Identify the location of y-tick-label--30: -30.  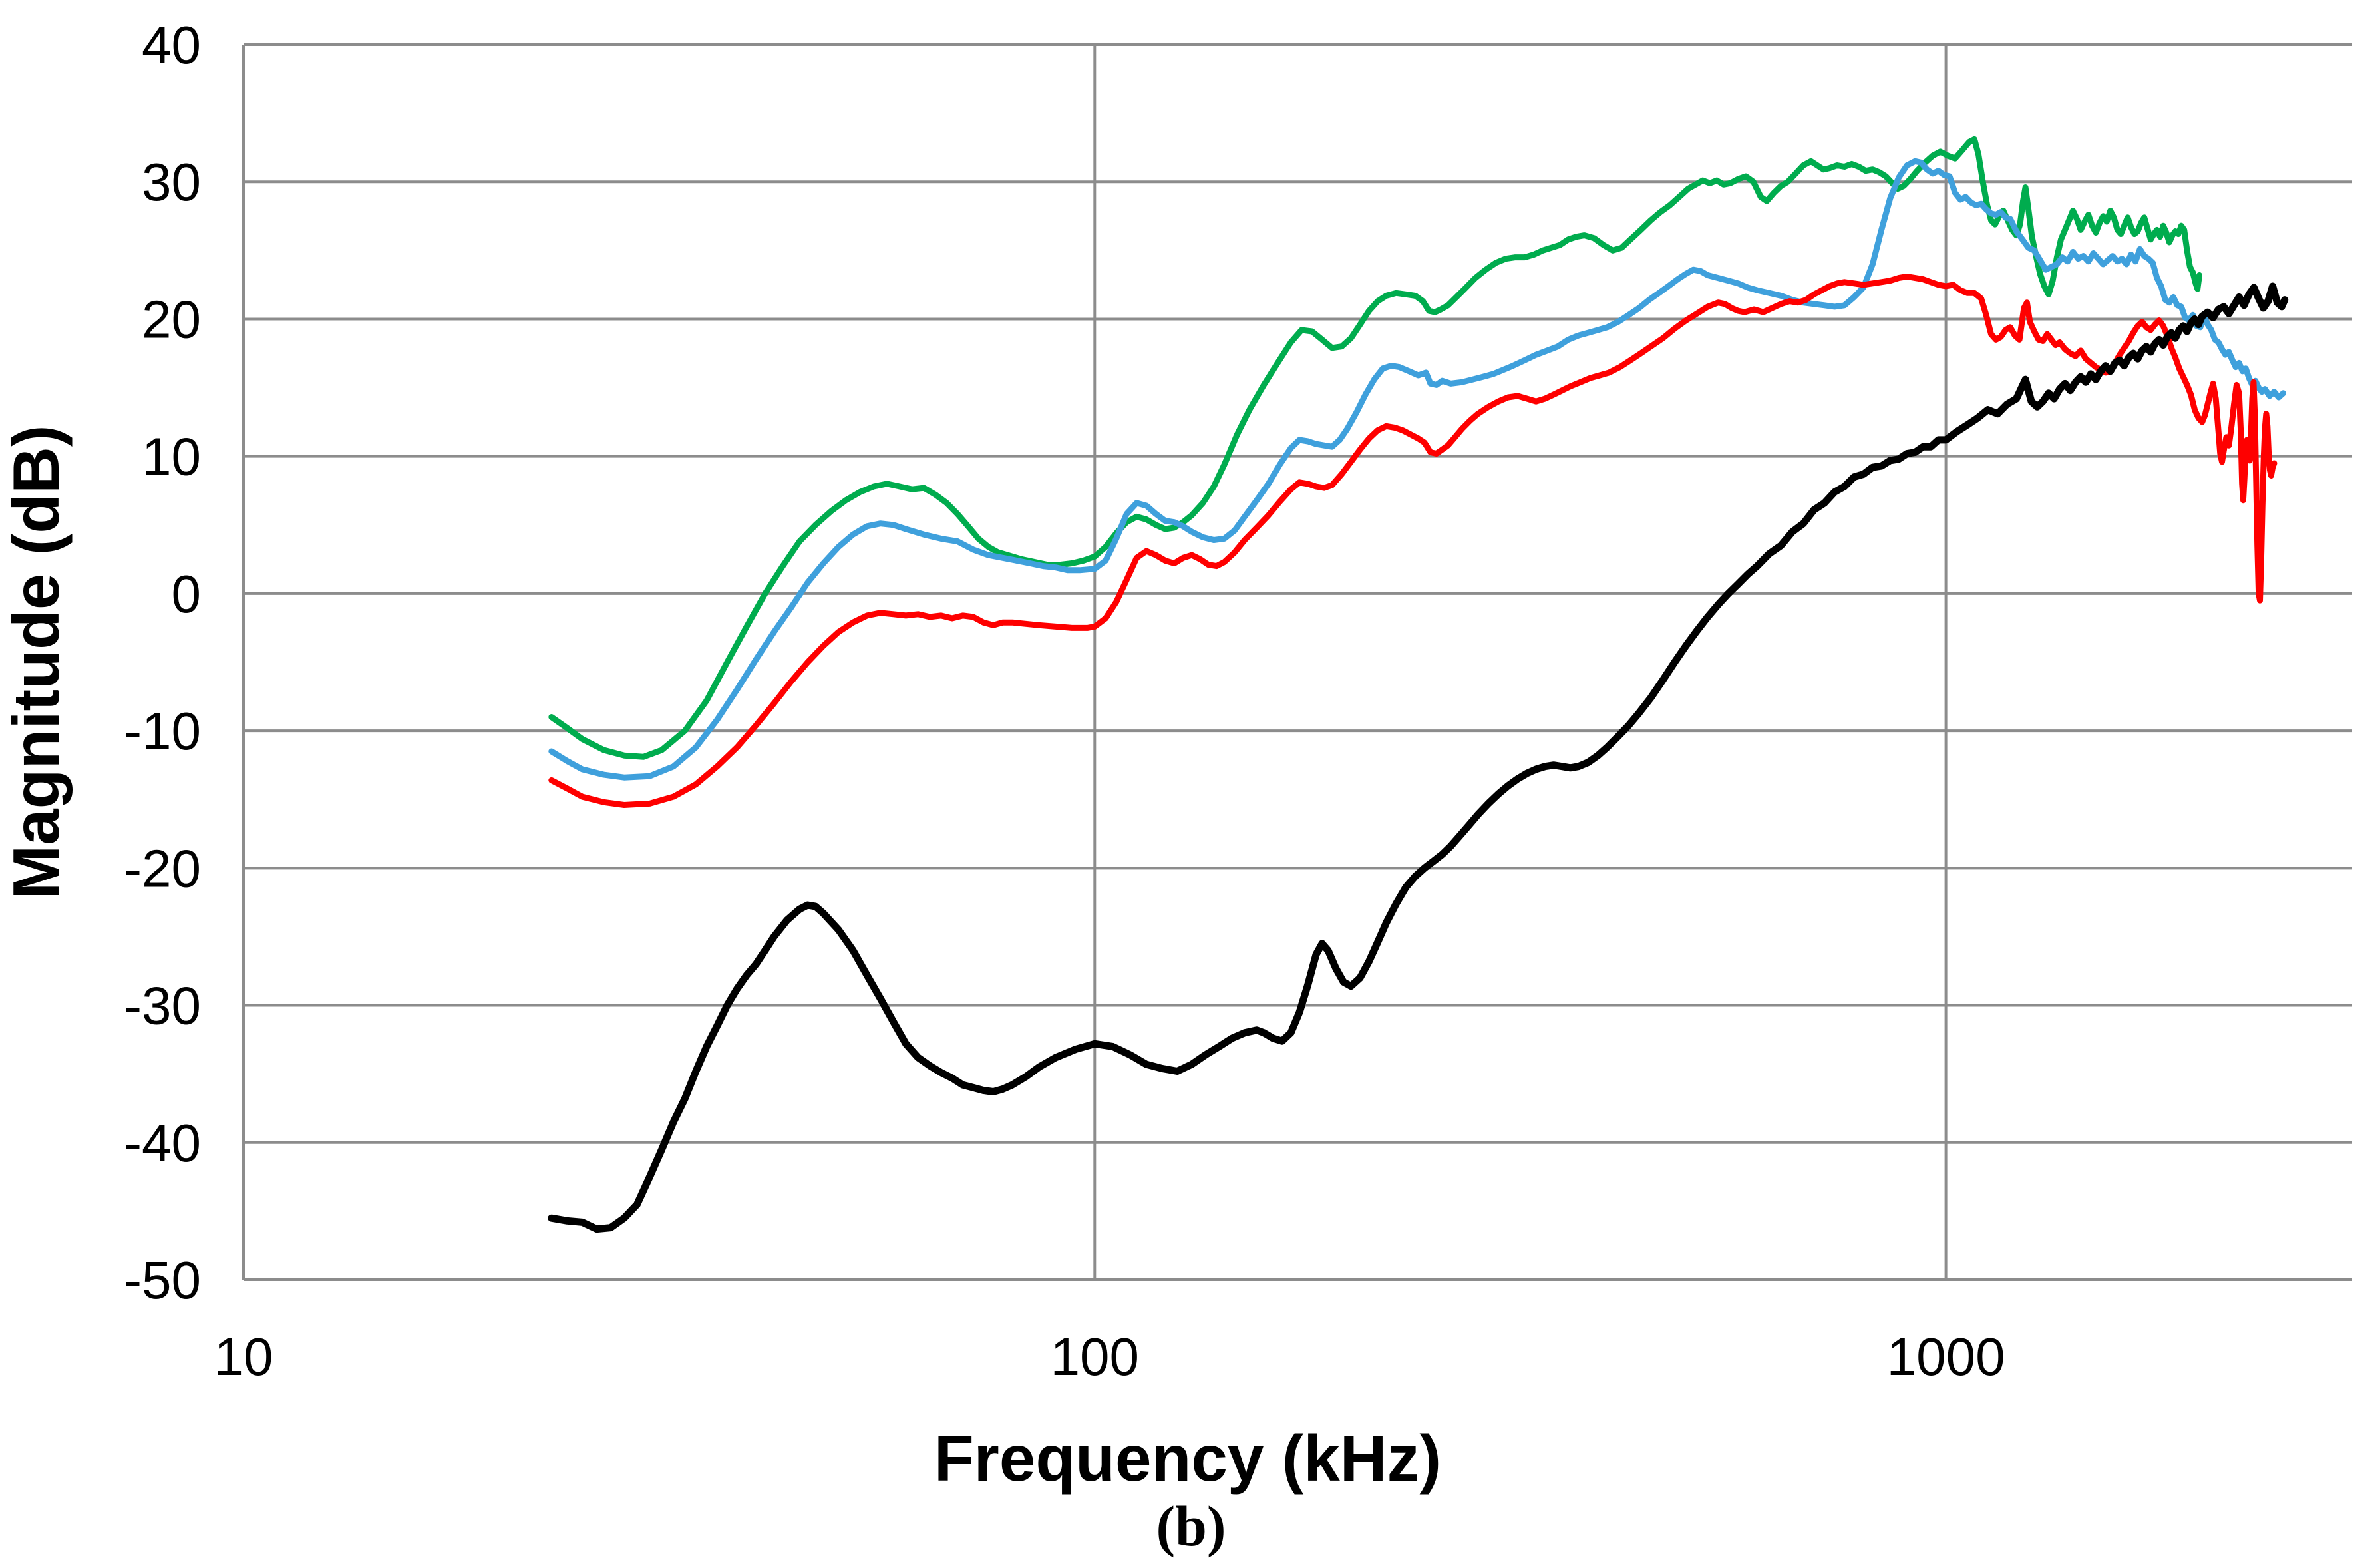
(162, 1006).